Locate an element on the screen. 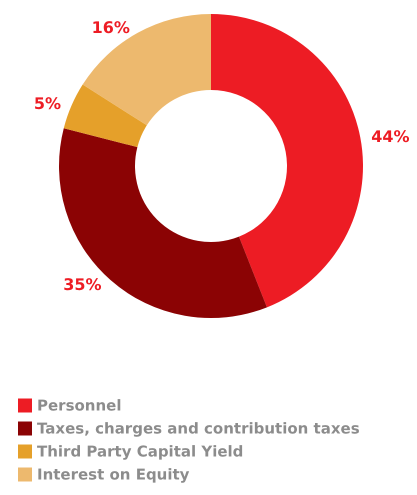  legend-label: Personnel is located at coordinates (79, 405).